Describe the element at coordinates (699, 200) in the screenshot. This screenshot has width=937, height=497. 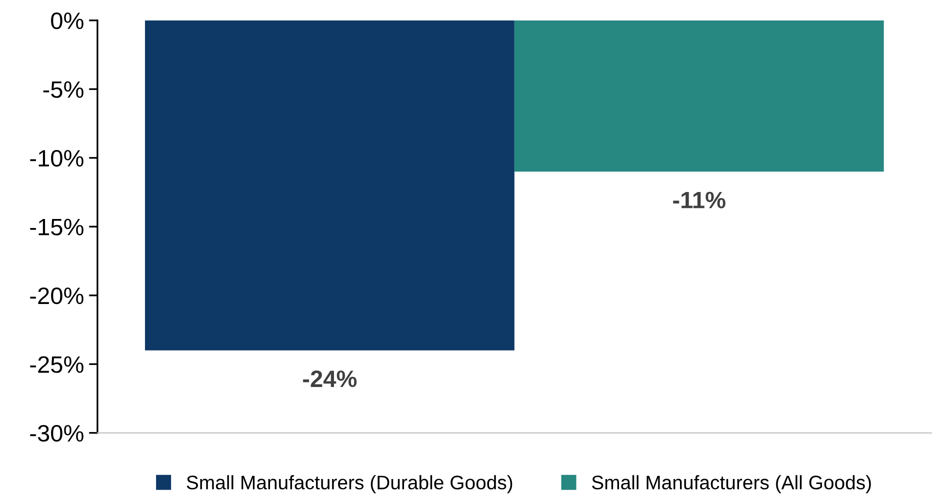
I see `data-label: -11%` at that location.